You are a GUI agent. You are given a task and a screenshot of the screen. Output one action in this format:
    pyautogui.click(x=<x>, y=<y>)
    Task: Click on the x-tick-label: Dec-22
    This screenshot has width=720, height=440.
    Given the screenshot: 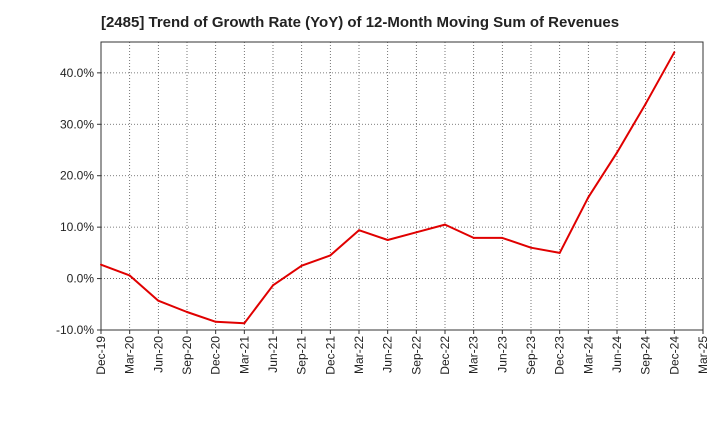 What is the action you would take?
    pyautogui.click(x=445, y=355)
    